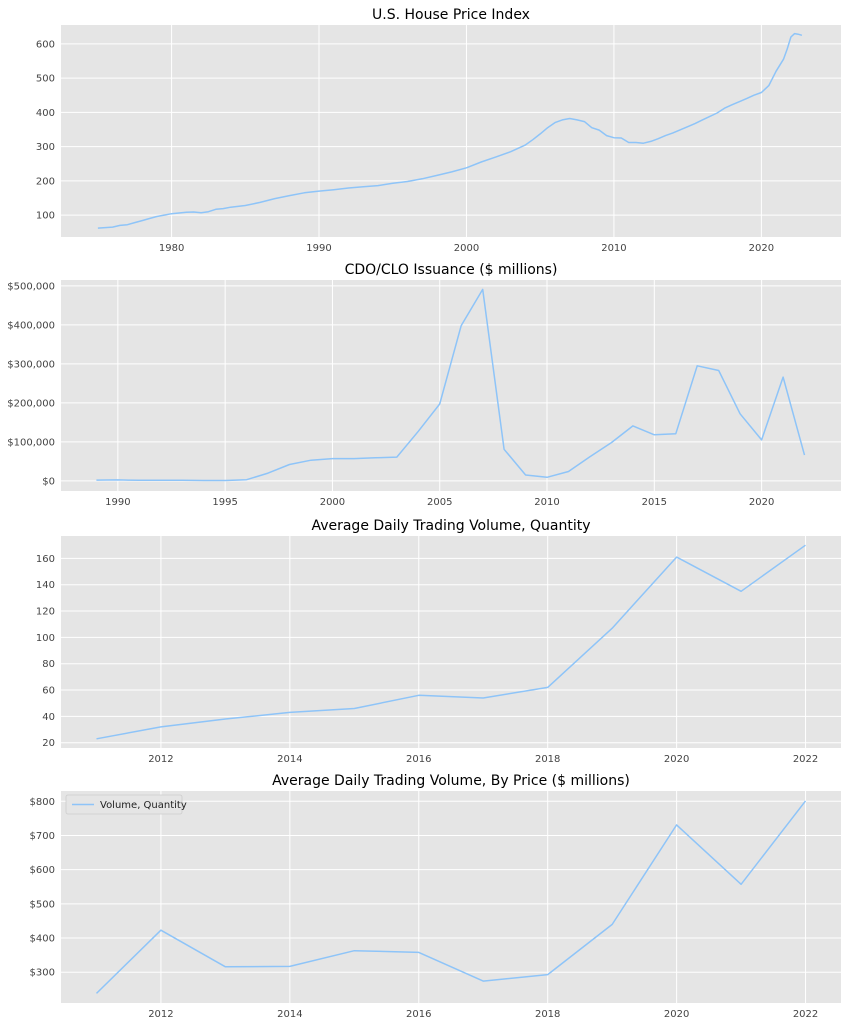 The width and height of the screenshot is (848, 1028). Describe the element at coordinates (547, 1014) in the screenshot. I see `chart4-x-tick-label: 2018` at that location.